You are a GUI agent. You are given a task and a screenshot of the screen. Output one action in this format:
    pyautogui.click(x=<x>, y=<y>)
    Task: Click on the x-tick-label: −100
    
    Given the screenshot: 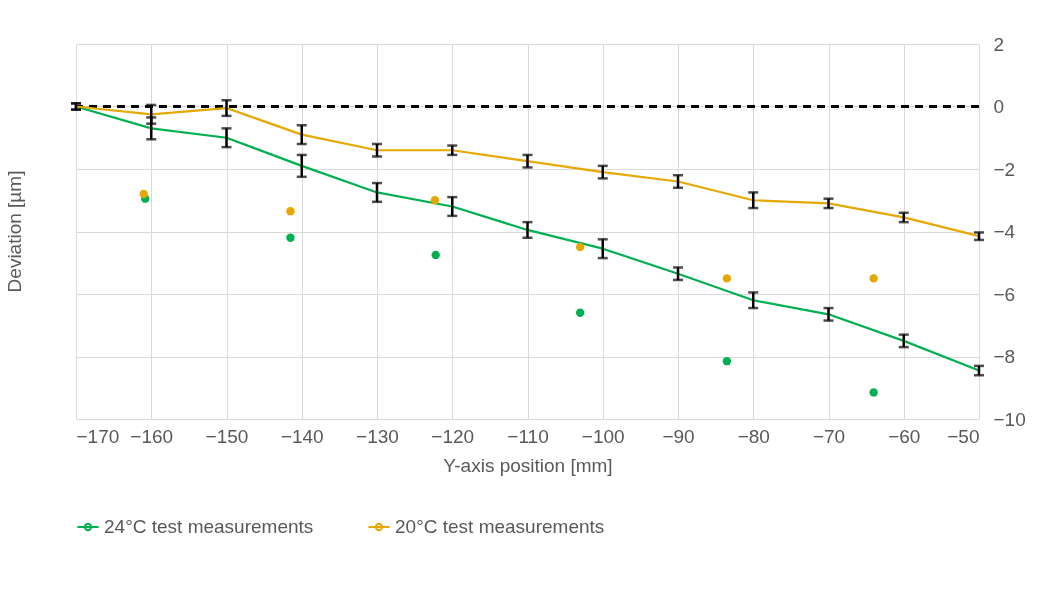 What is the action you would take?
    pyautogui.click(x=603, y=436)
    